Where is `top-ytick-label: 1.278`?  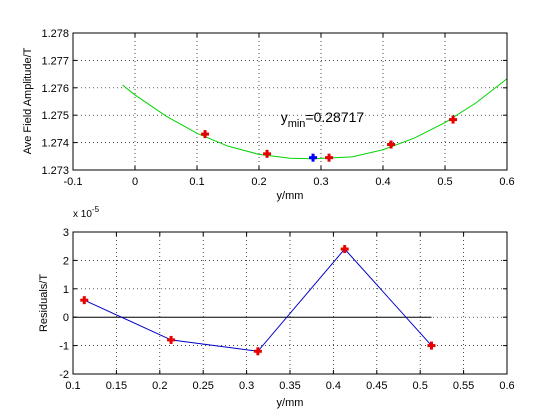
top-ytick-label: 1.278 is located at coordinates (55, 34).